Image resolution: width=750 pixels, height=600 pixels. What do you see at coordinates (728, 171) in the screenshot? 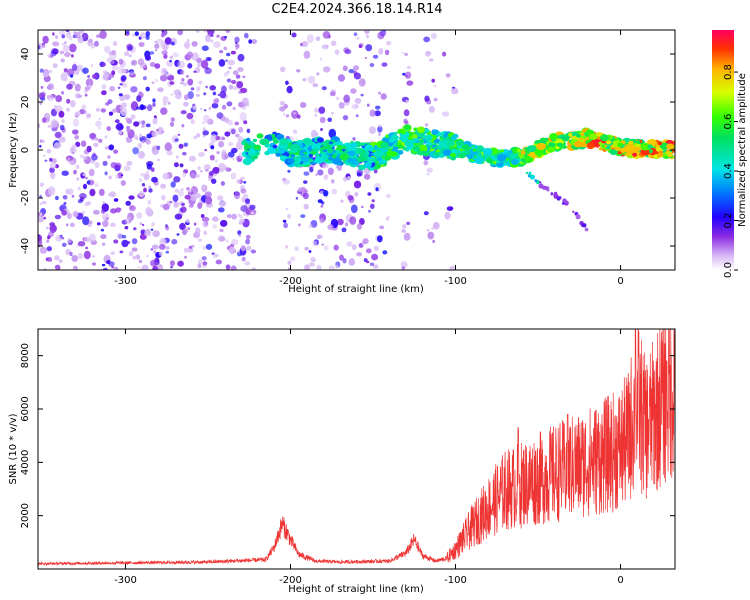
I see `colorbar-tick-label: 0.4` at bounding box center [728, 171].